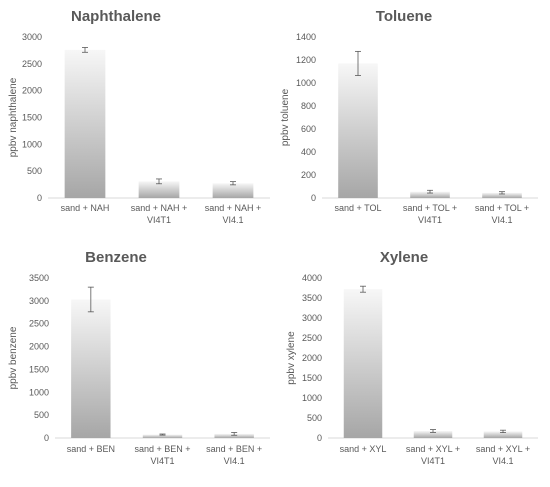 Image resolution: width=550 pixels, height=487 pixels. What do you see at coordinates (503, 455) in the screenshot?
I see `x-tick-label: sand + XYL + VI4.1` at bounding box center [503, 455].